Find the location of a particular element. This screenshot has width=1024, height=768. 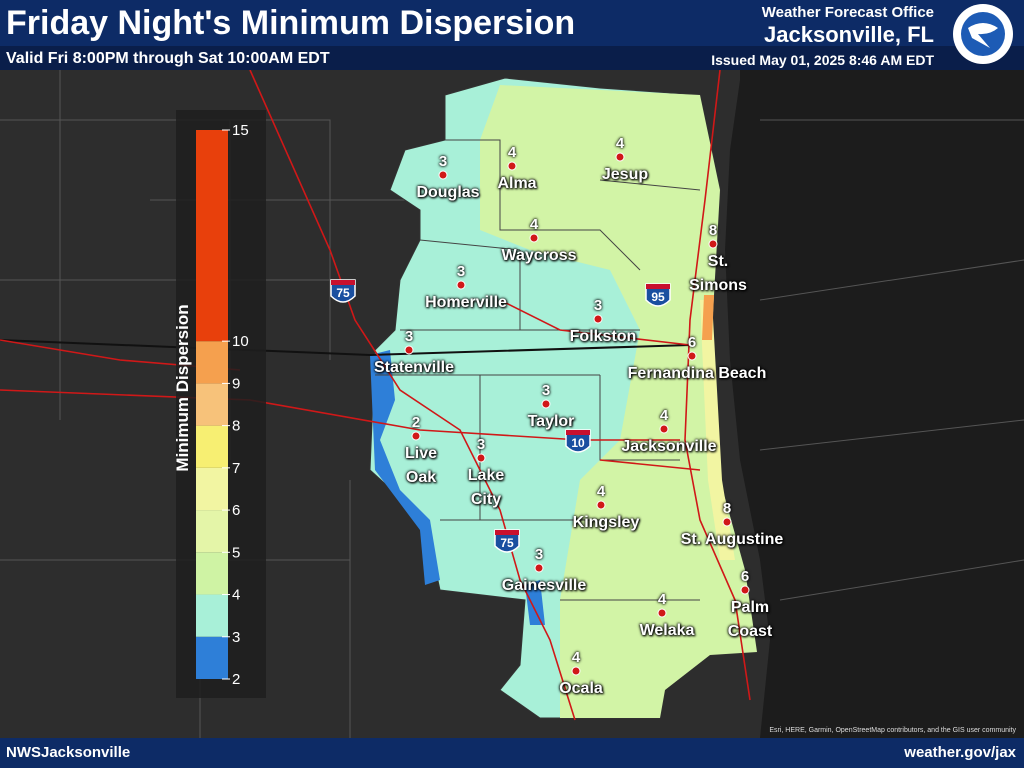

city-name: Gainesville is located at coordinates (544, 585).